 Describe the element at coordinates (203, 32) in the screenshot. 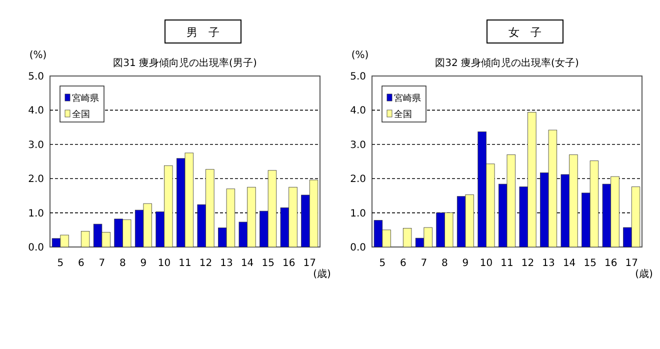

I see `chart-subtitle: 男 子` at that location.